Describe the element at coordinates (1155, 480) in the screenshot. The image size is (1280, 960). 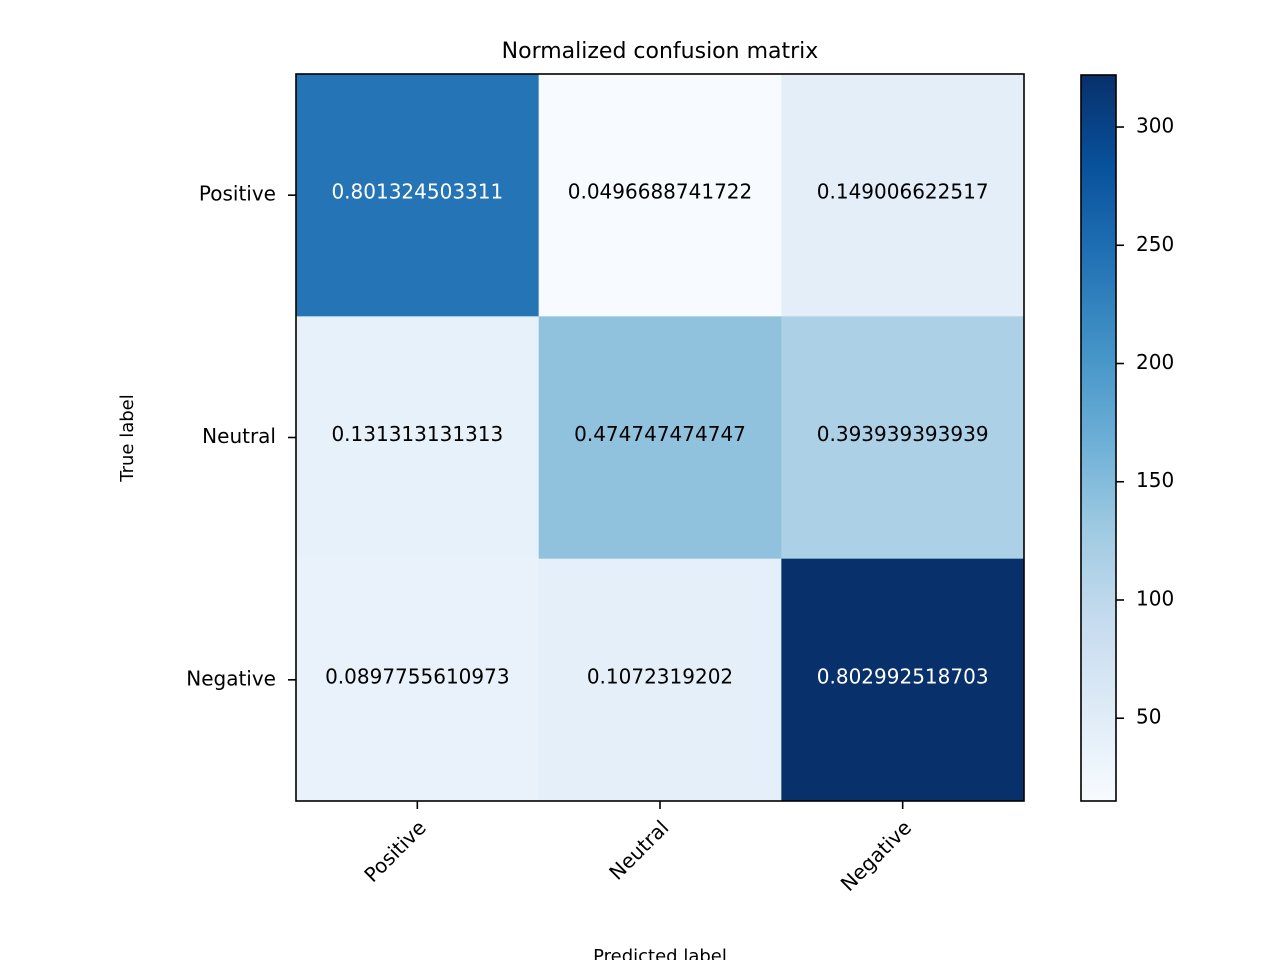
I see `colorbar-tick-label: 150` at that location.